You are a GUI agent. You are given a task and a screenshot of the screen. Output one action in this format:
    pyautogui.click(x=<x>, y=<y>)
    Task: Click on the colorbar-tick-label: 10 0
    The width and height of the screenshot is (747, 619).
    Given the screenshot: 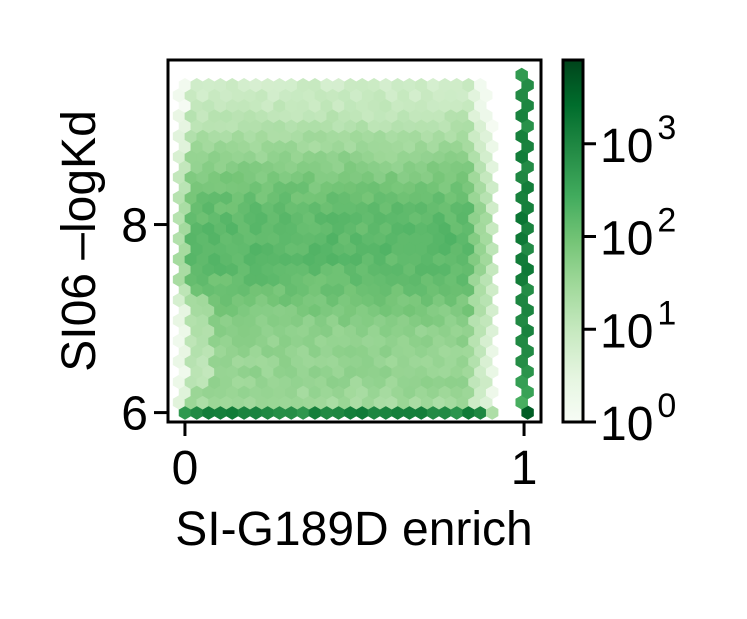 What is the action you would take?
    pyautogui.click(x=638, y=419)
    